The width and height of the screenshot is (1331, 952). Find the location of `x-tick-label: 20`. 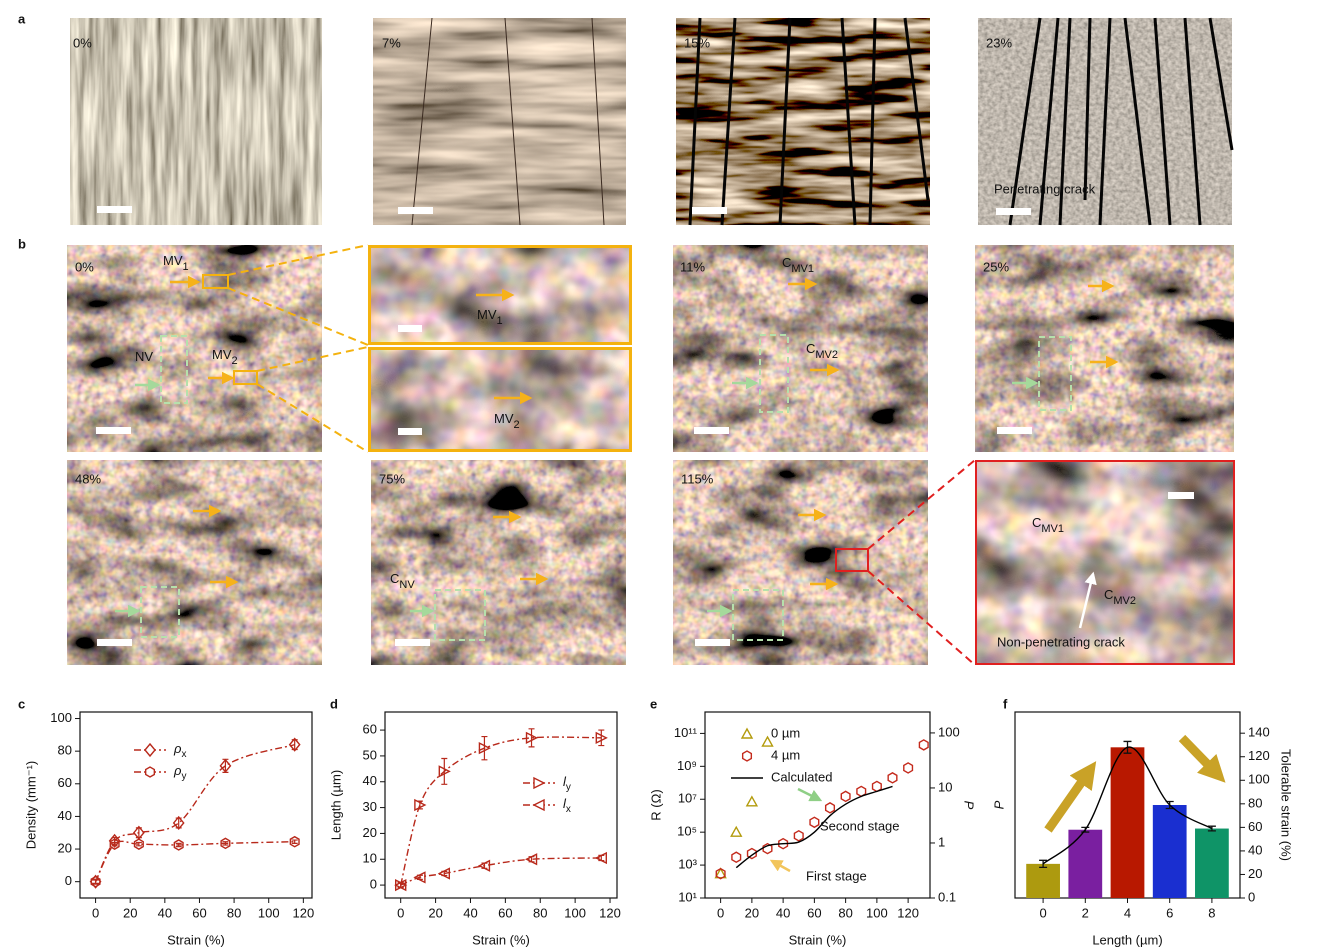

x-tick-label: 20 is located at coordinates (752, 912).